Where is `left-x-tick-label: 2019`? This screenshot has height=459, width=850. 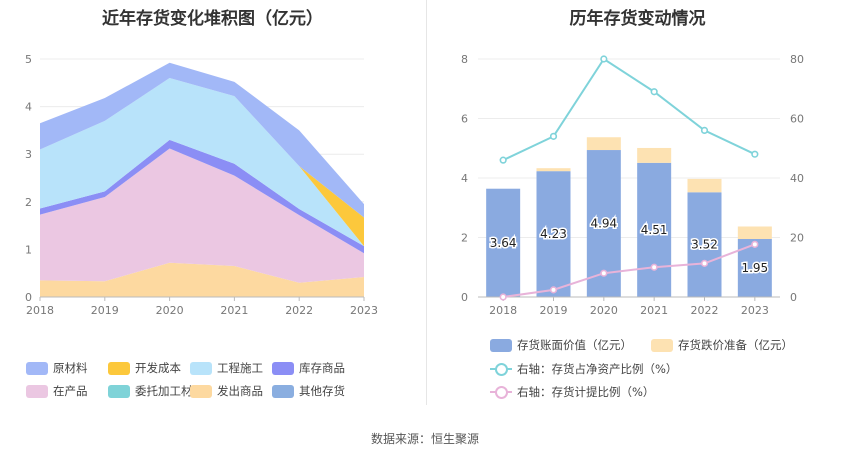 left-x-tick-label: 2019 is located at coordinates (105, 310).